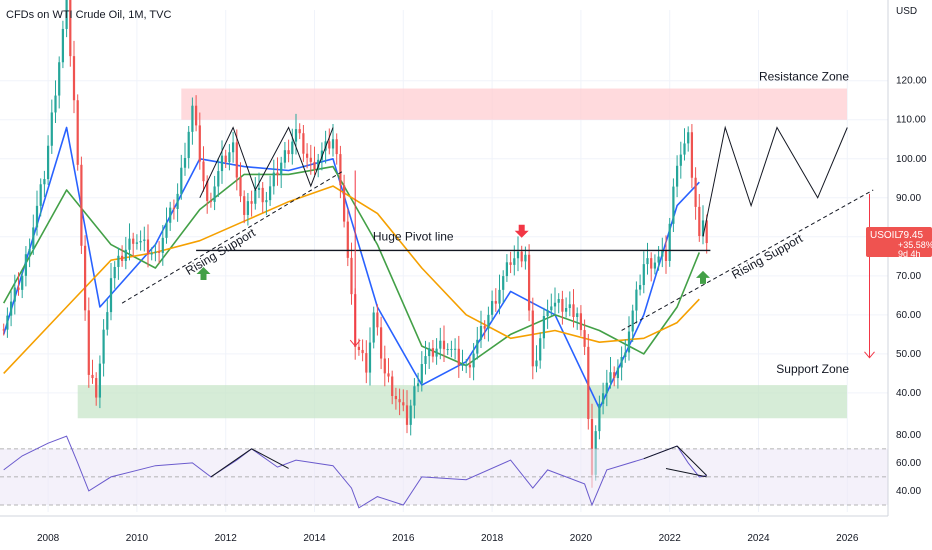  I want to click on up-arrow-icon, so click(703, 277).